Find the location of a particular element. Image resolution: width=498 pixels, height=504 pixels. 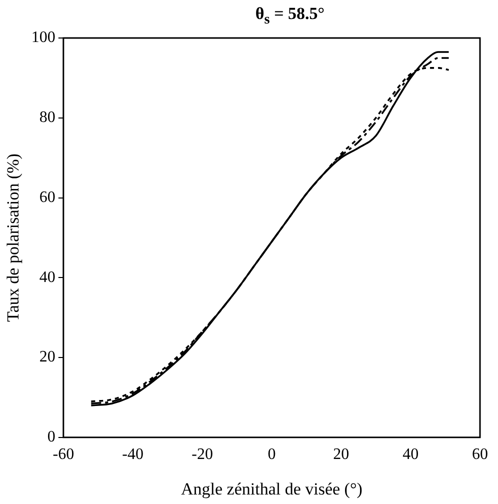

chart-title: θ$_{s}$ = 58.5° is located at coordinates (290, 16).